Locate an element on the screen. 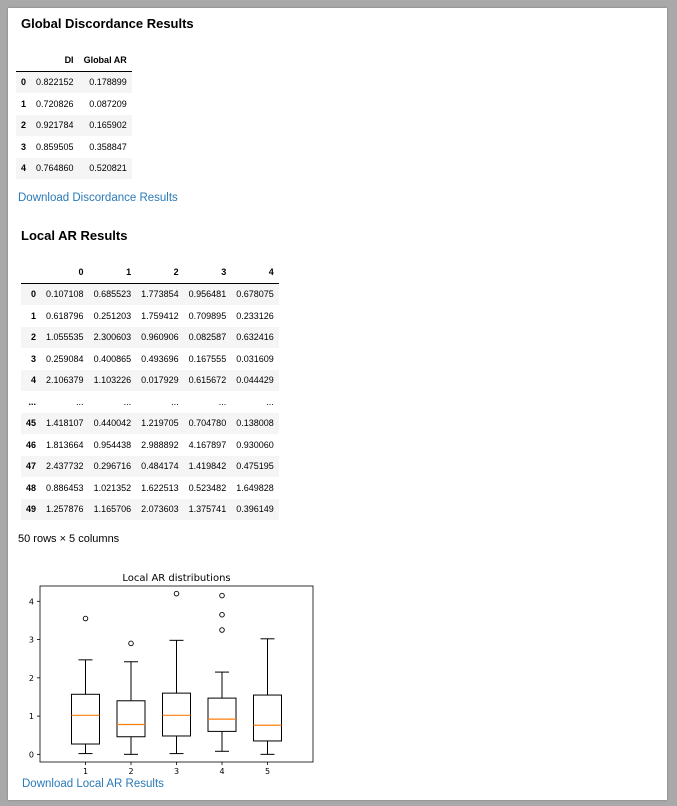 Image resolution: width=677 pixels, height=806 pixels. x-tick-label: 2 is located at coordinates (130, 771).